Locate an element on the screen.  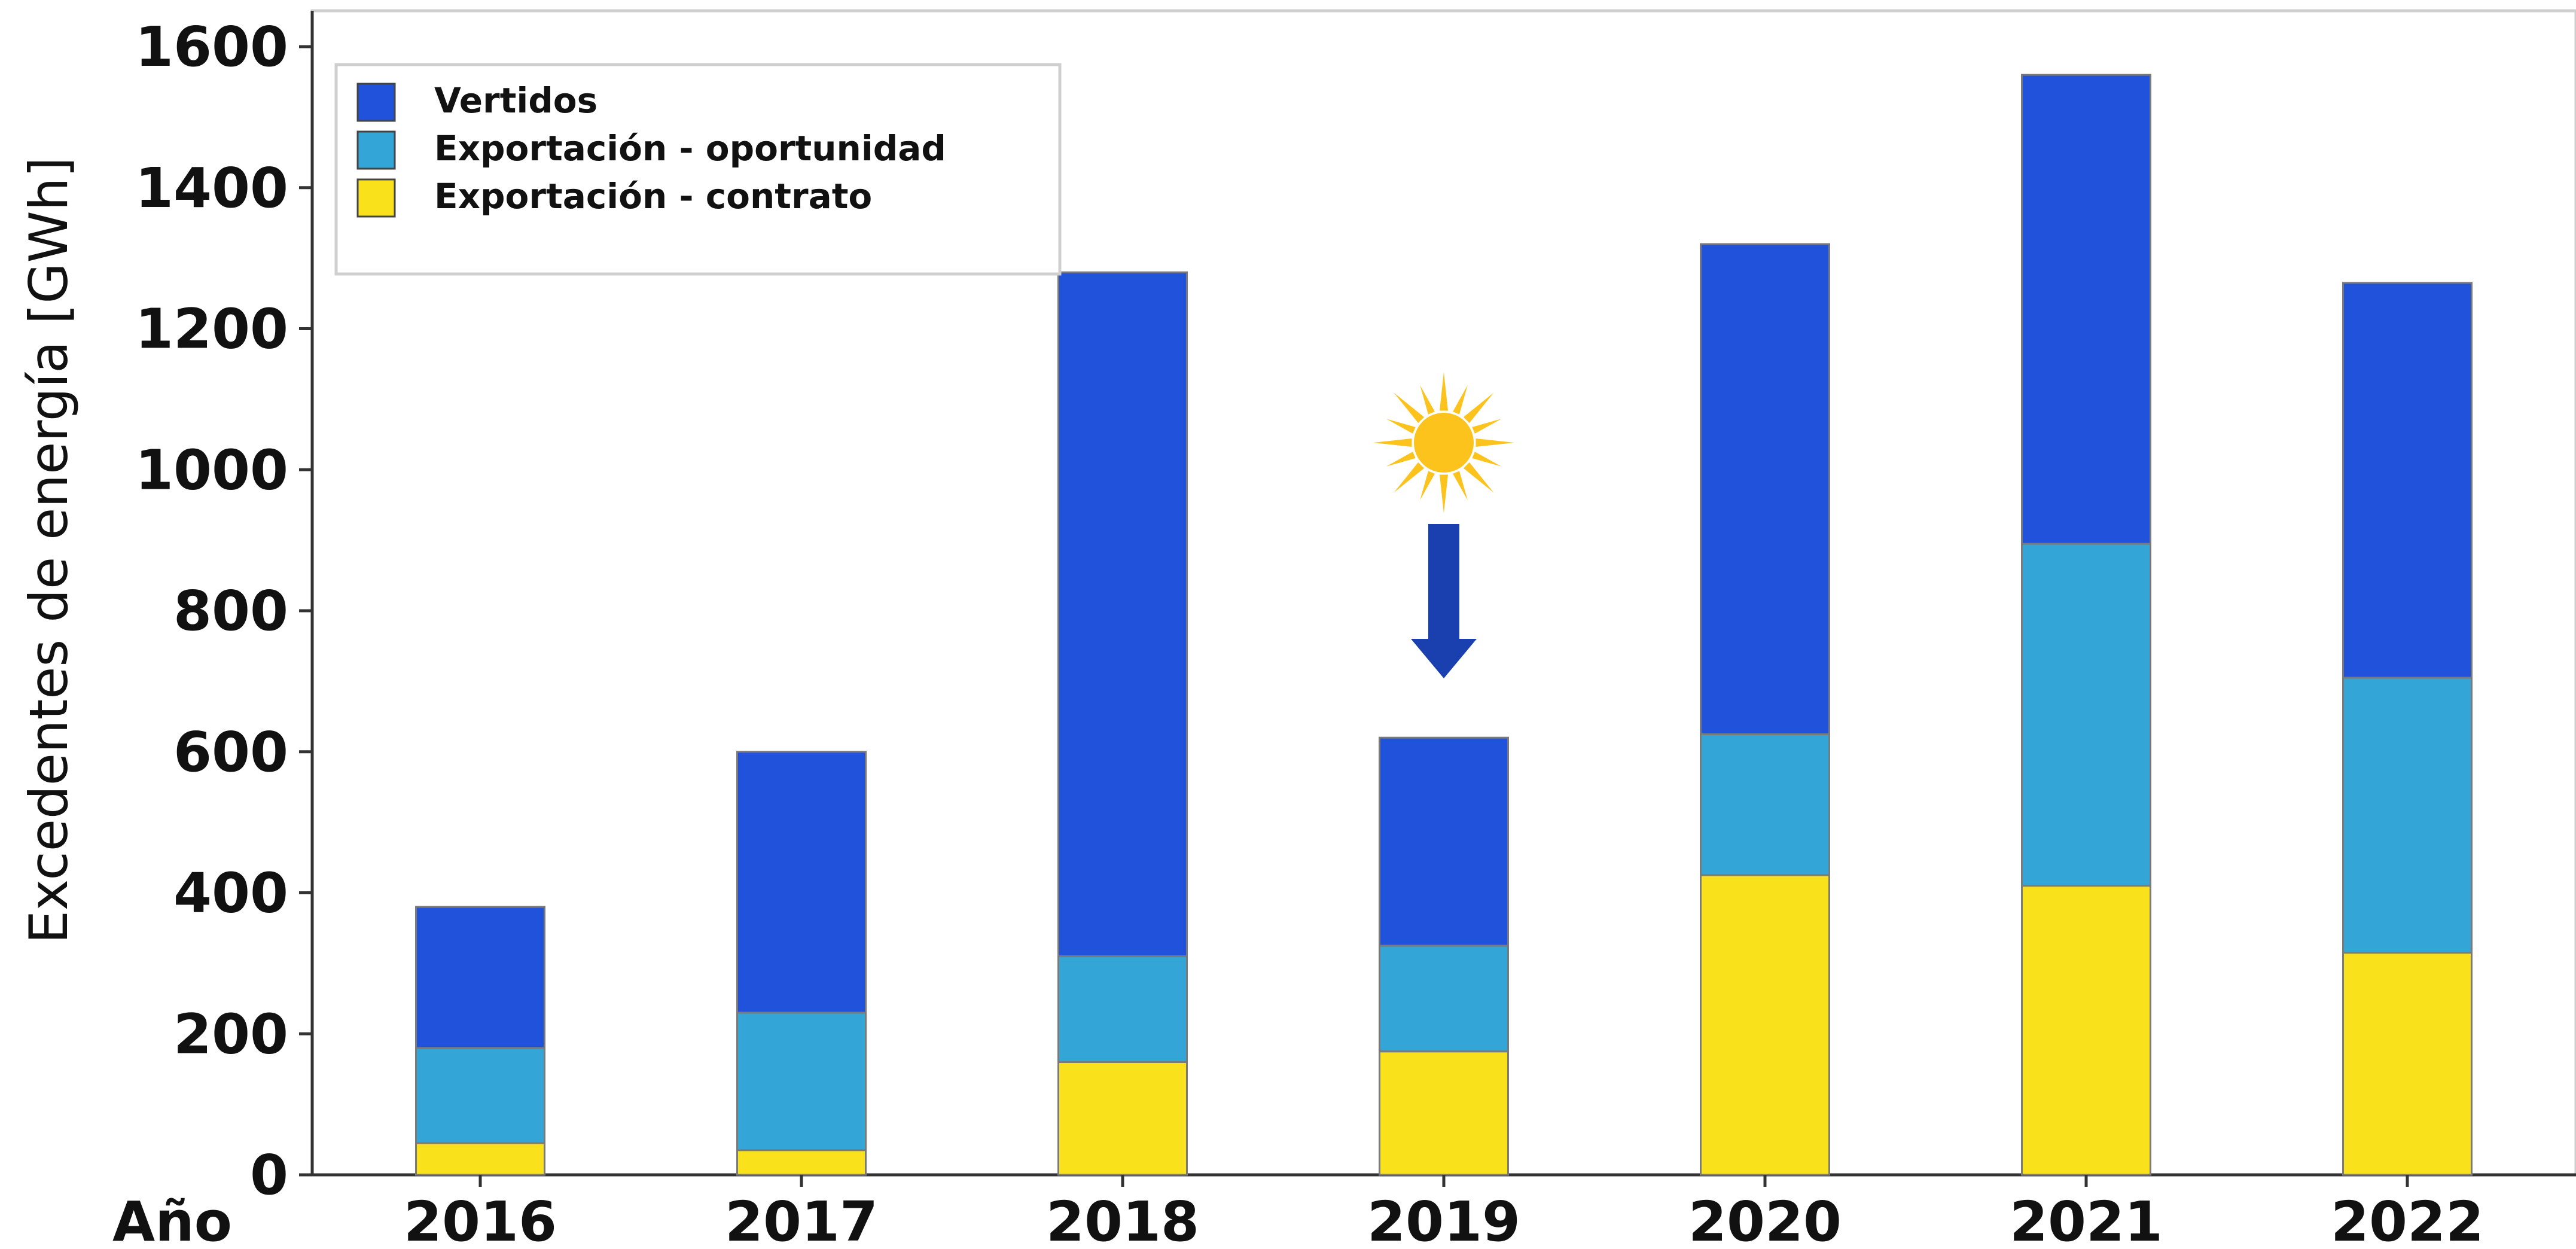
x-axis-title: Año is located at coordinates (172, 1219).